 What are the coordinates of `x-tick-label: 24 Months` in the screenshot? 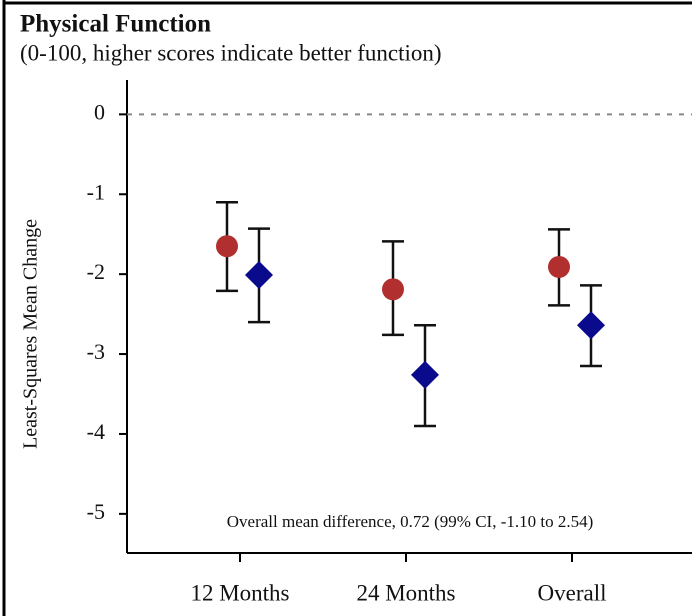 It's located at (405, 592).